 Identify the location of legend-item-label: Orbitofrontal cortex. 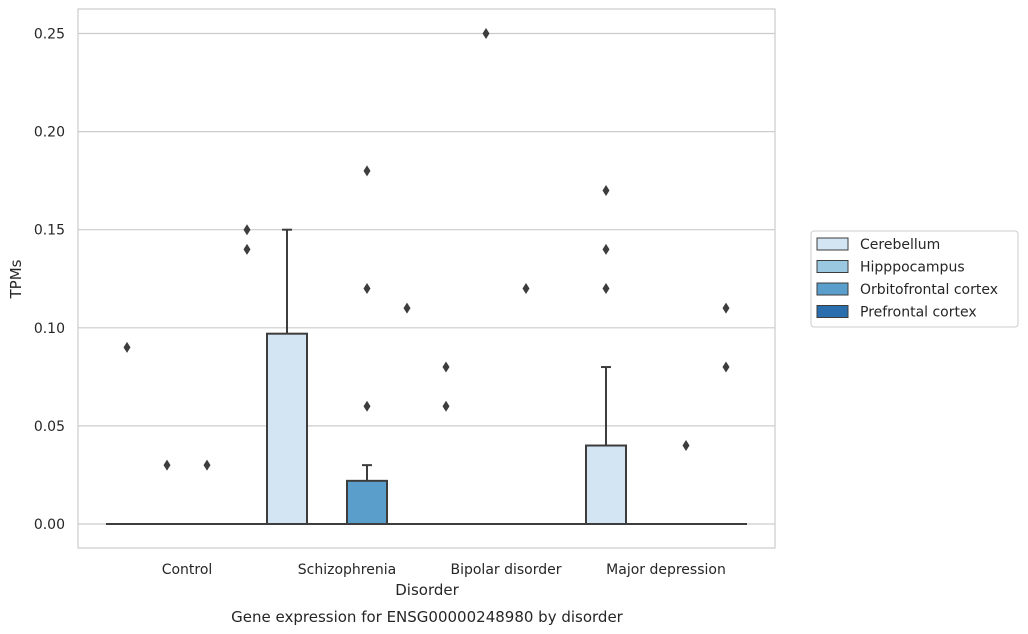
(929, 290).